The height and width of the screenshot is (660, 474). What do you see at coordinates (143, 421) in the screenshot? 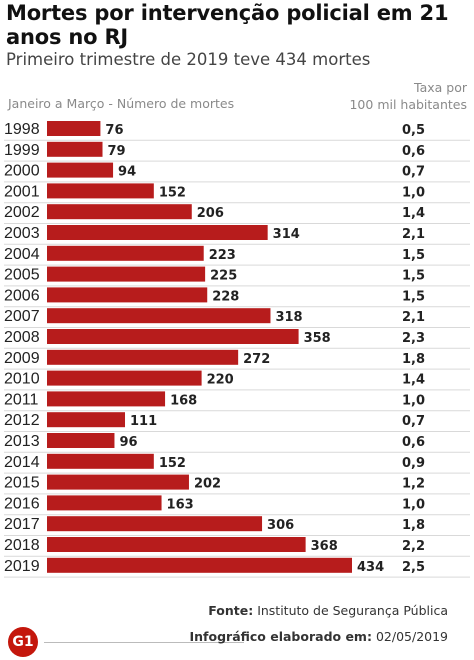
I see `bar-value-label: 111` at bounding box center [143, 421].